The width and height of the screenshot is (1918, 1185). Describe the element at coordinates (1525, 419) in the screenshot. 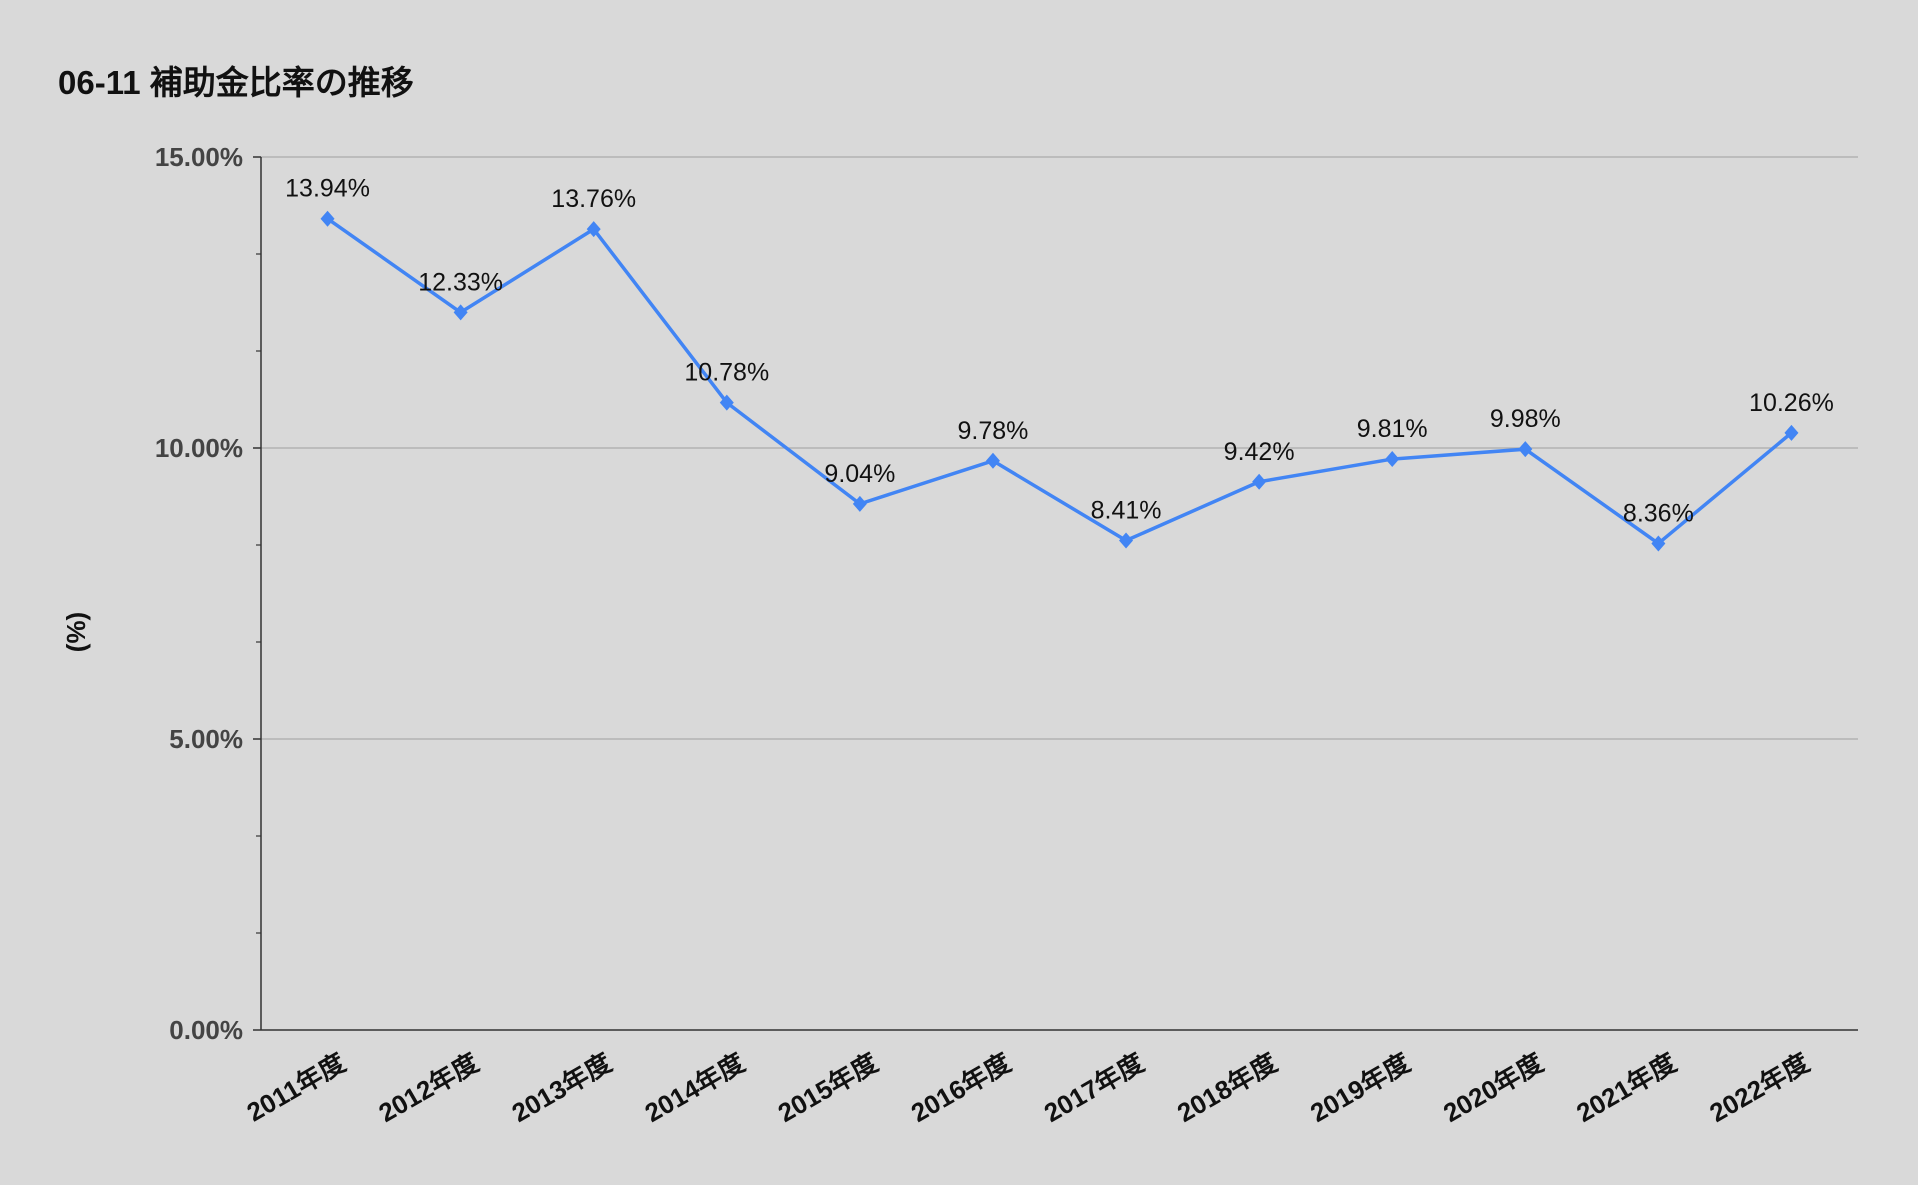

I see `data-label: 9.98%` at that location.